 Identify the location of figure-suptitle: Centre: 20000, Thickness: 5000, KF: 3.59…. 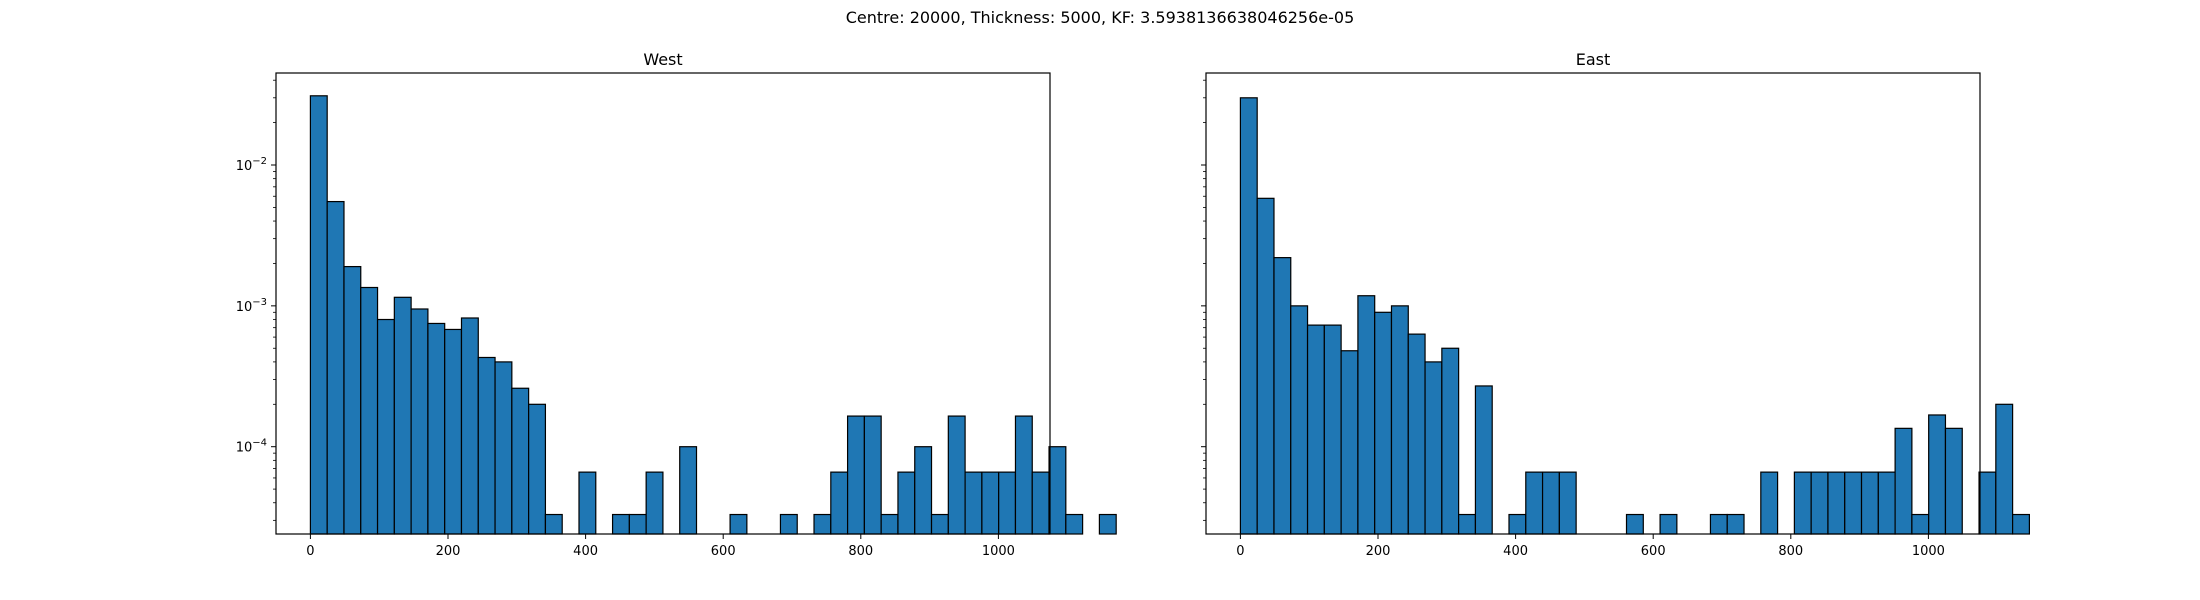
(1100, 17).